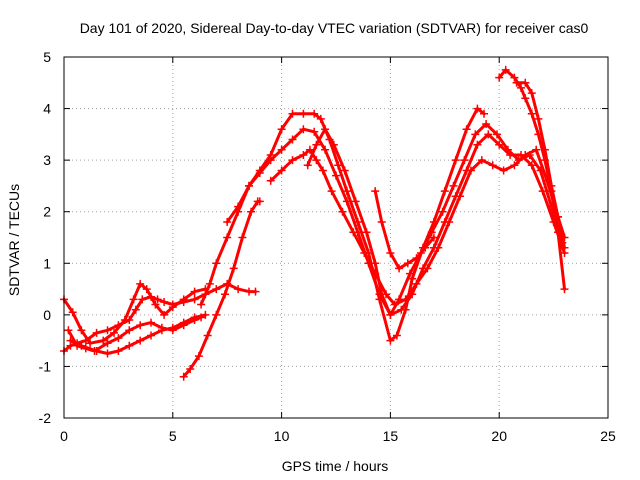  What do you see at coordinates (47, 212) in the screenshot?
I see `y-tick-label: 2` at bounding box center [47, 212].